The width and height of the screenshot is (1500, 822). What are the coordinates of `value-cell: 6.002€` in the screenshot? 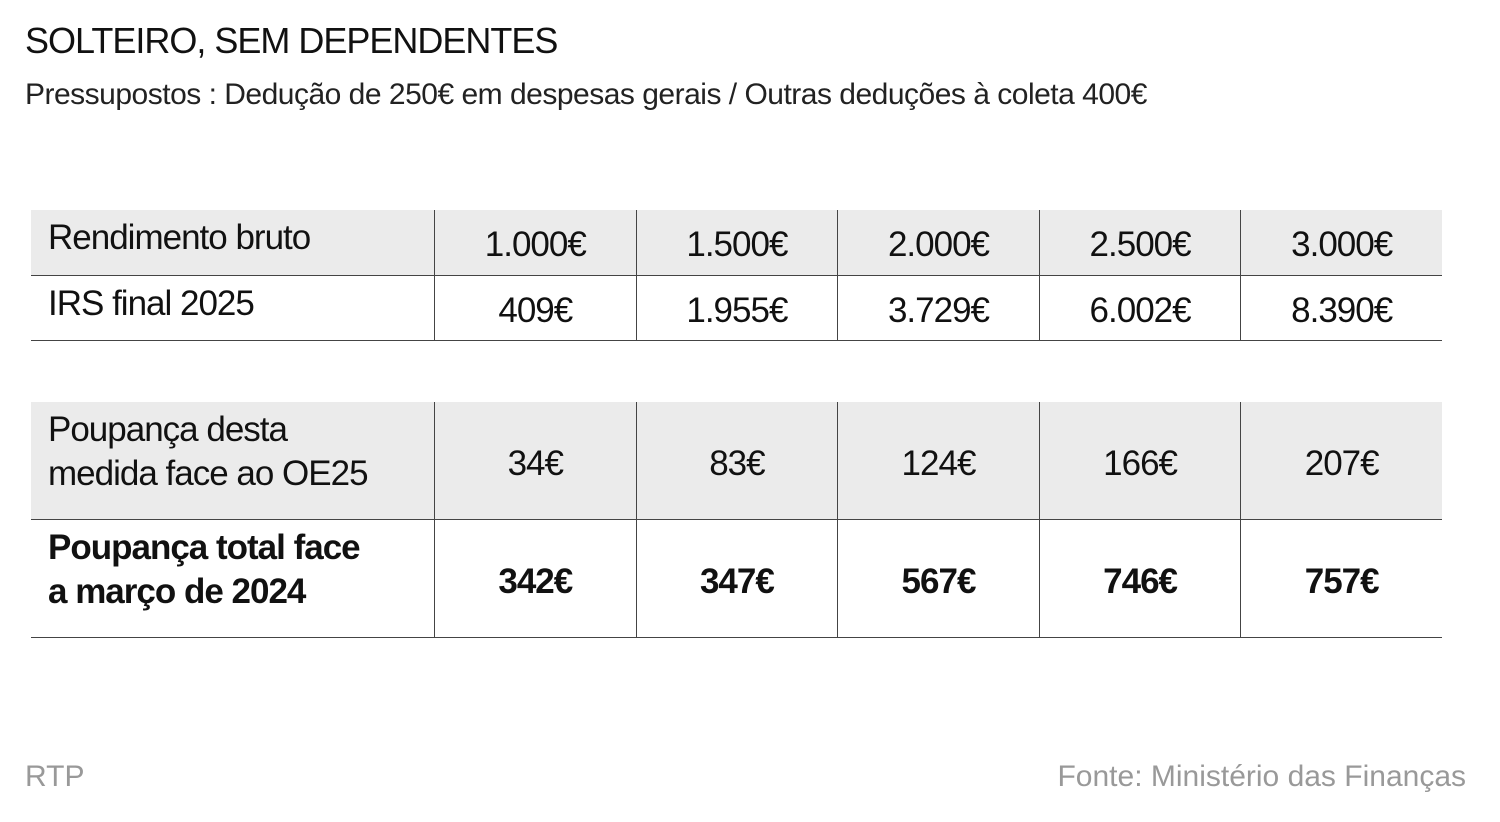 It's located at (1139, 307).